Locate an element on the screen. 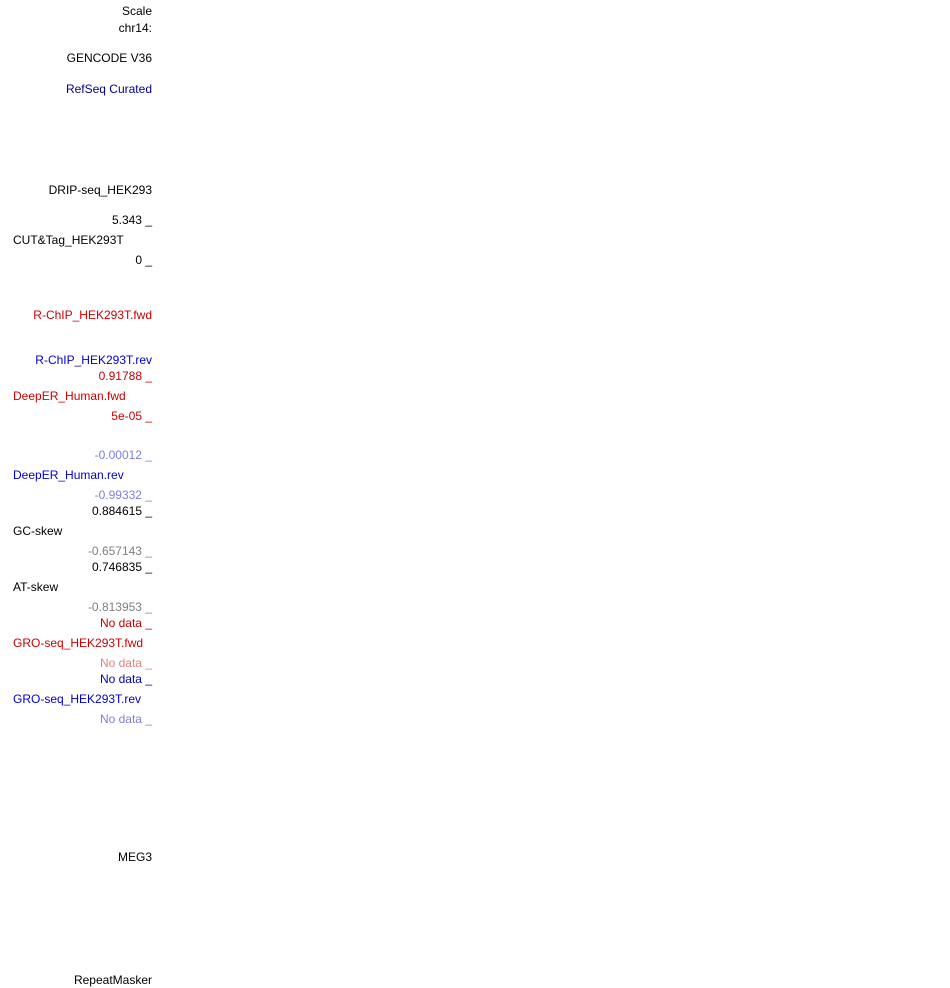 The width and height of the screenshot is (950, 988). deeper-rev-max-value: -0.00012 _ is located at coordinates (123, 455).